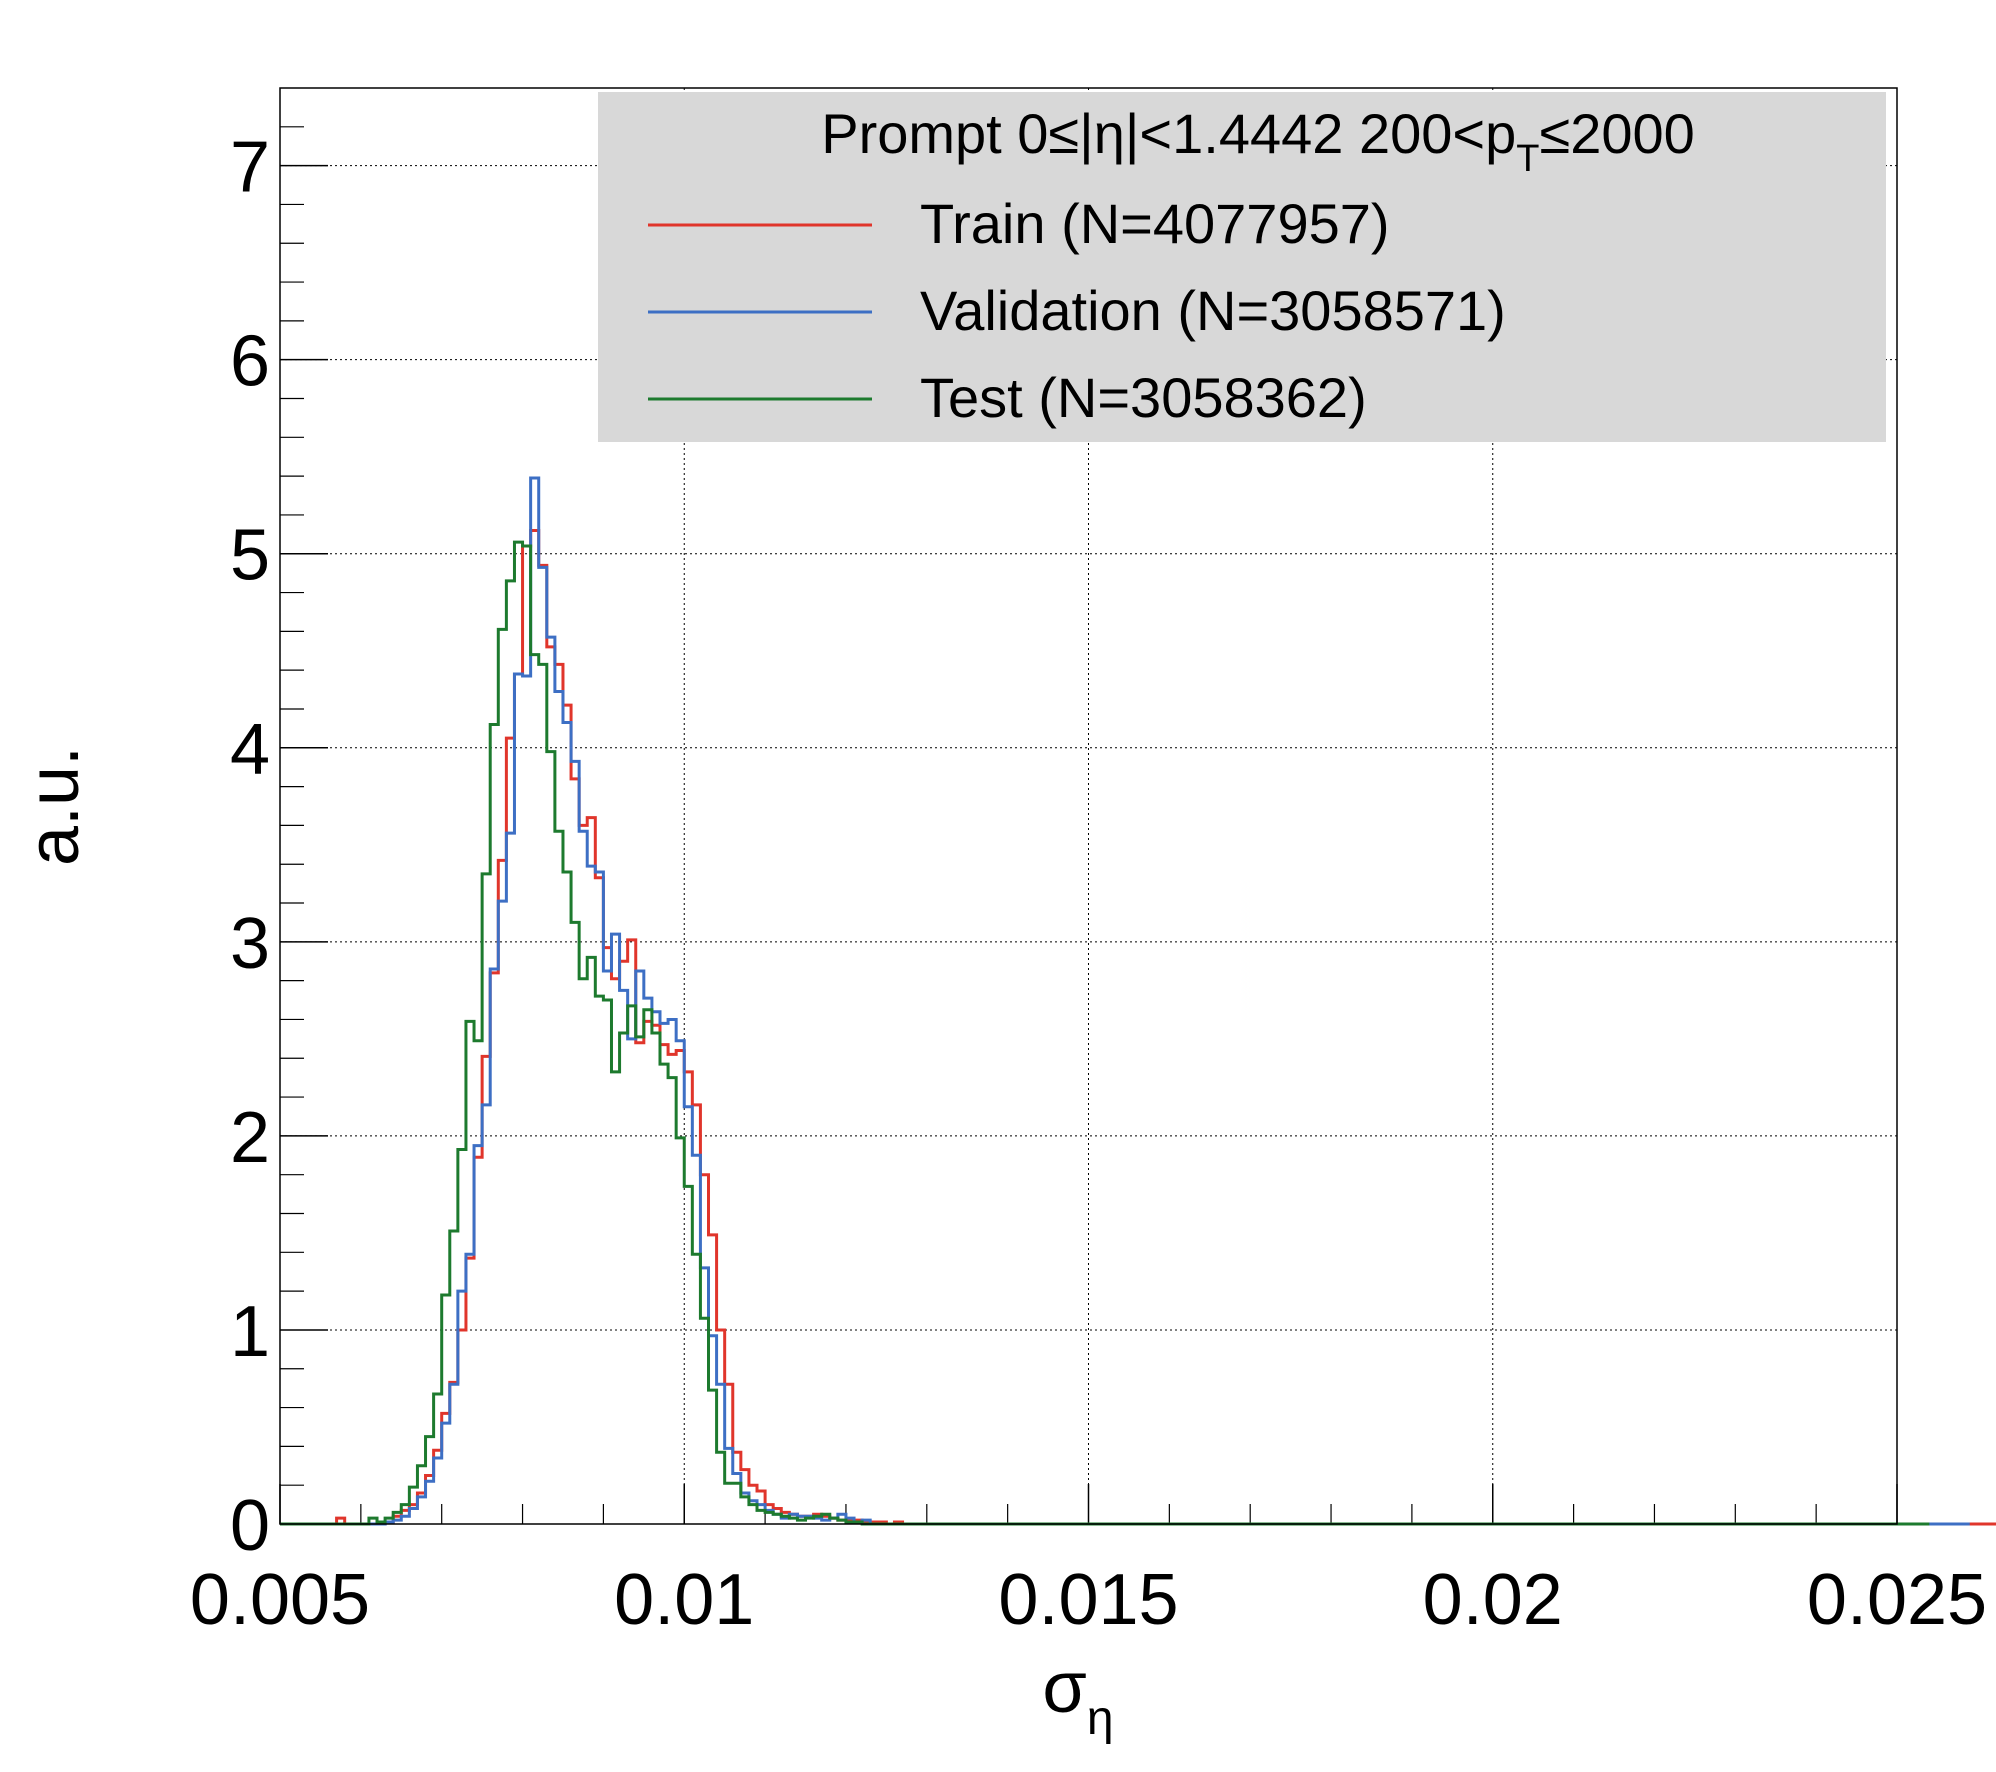 The height and width of the screenshot is (1772, 1996). What do you see at coordinates (250, 750) in the screenshot?
I see `y-tick-label: 4` at bounding box center [250, 750].